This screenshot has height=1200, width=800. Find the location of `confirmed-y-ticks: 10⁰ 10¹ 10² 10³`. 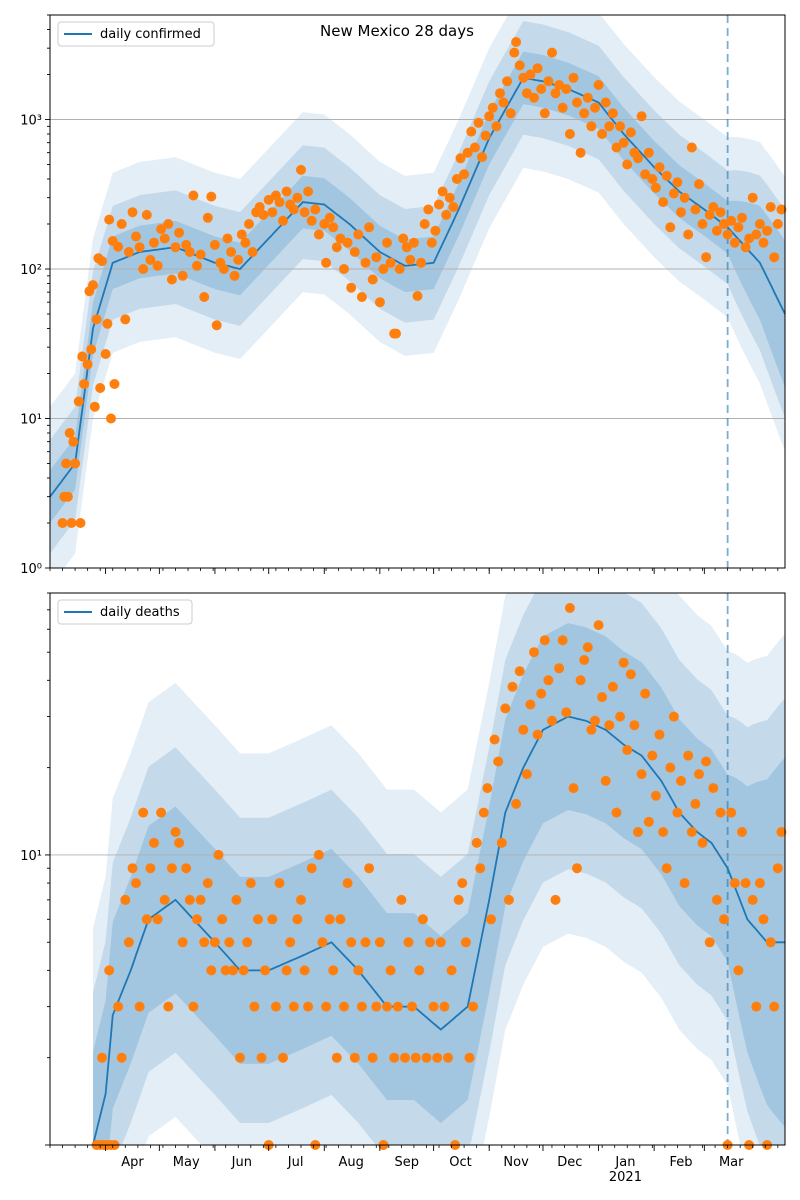

confirmed-y-ticks: 10⁰ 10¹ 10² 10³ is located at coordinates (35, 295).